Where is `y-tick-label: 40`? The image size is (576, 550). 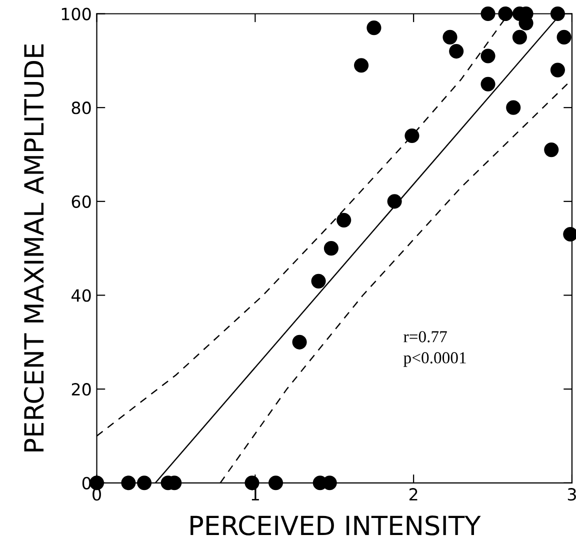 y-tick-label: 40 is located at coordinates (81, 295).